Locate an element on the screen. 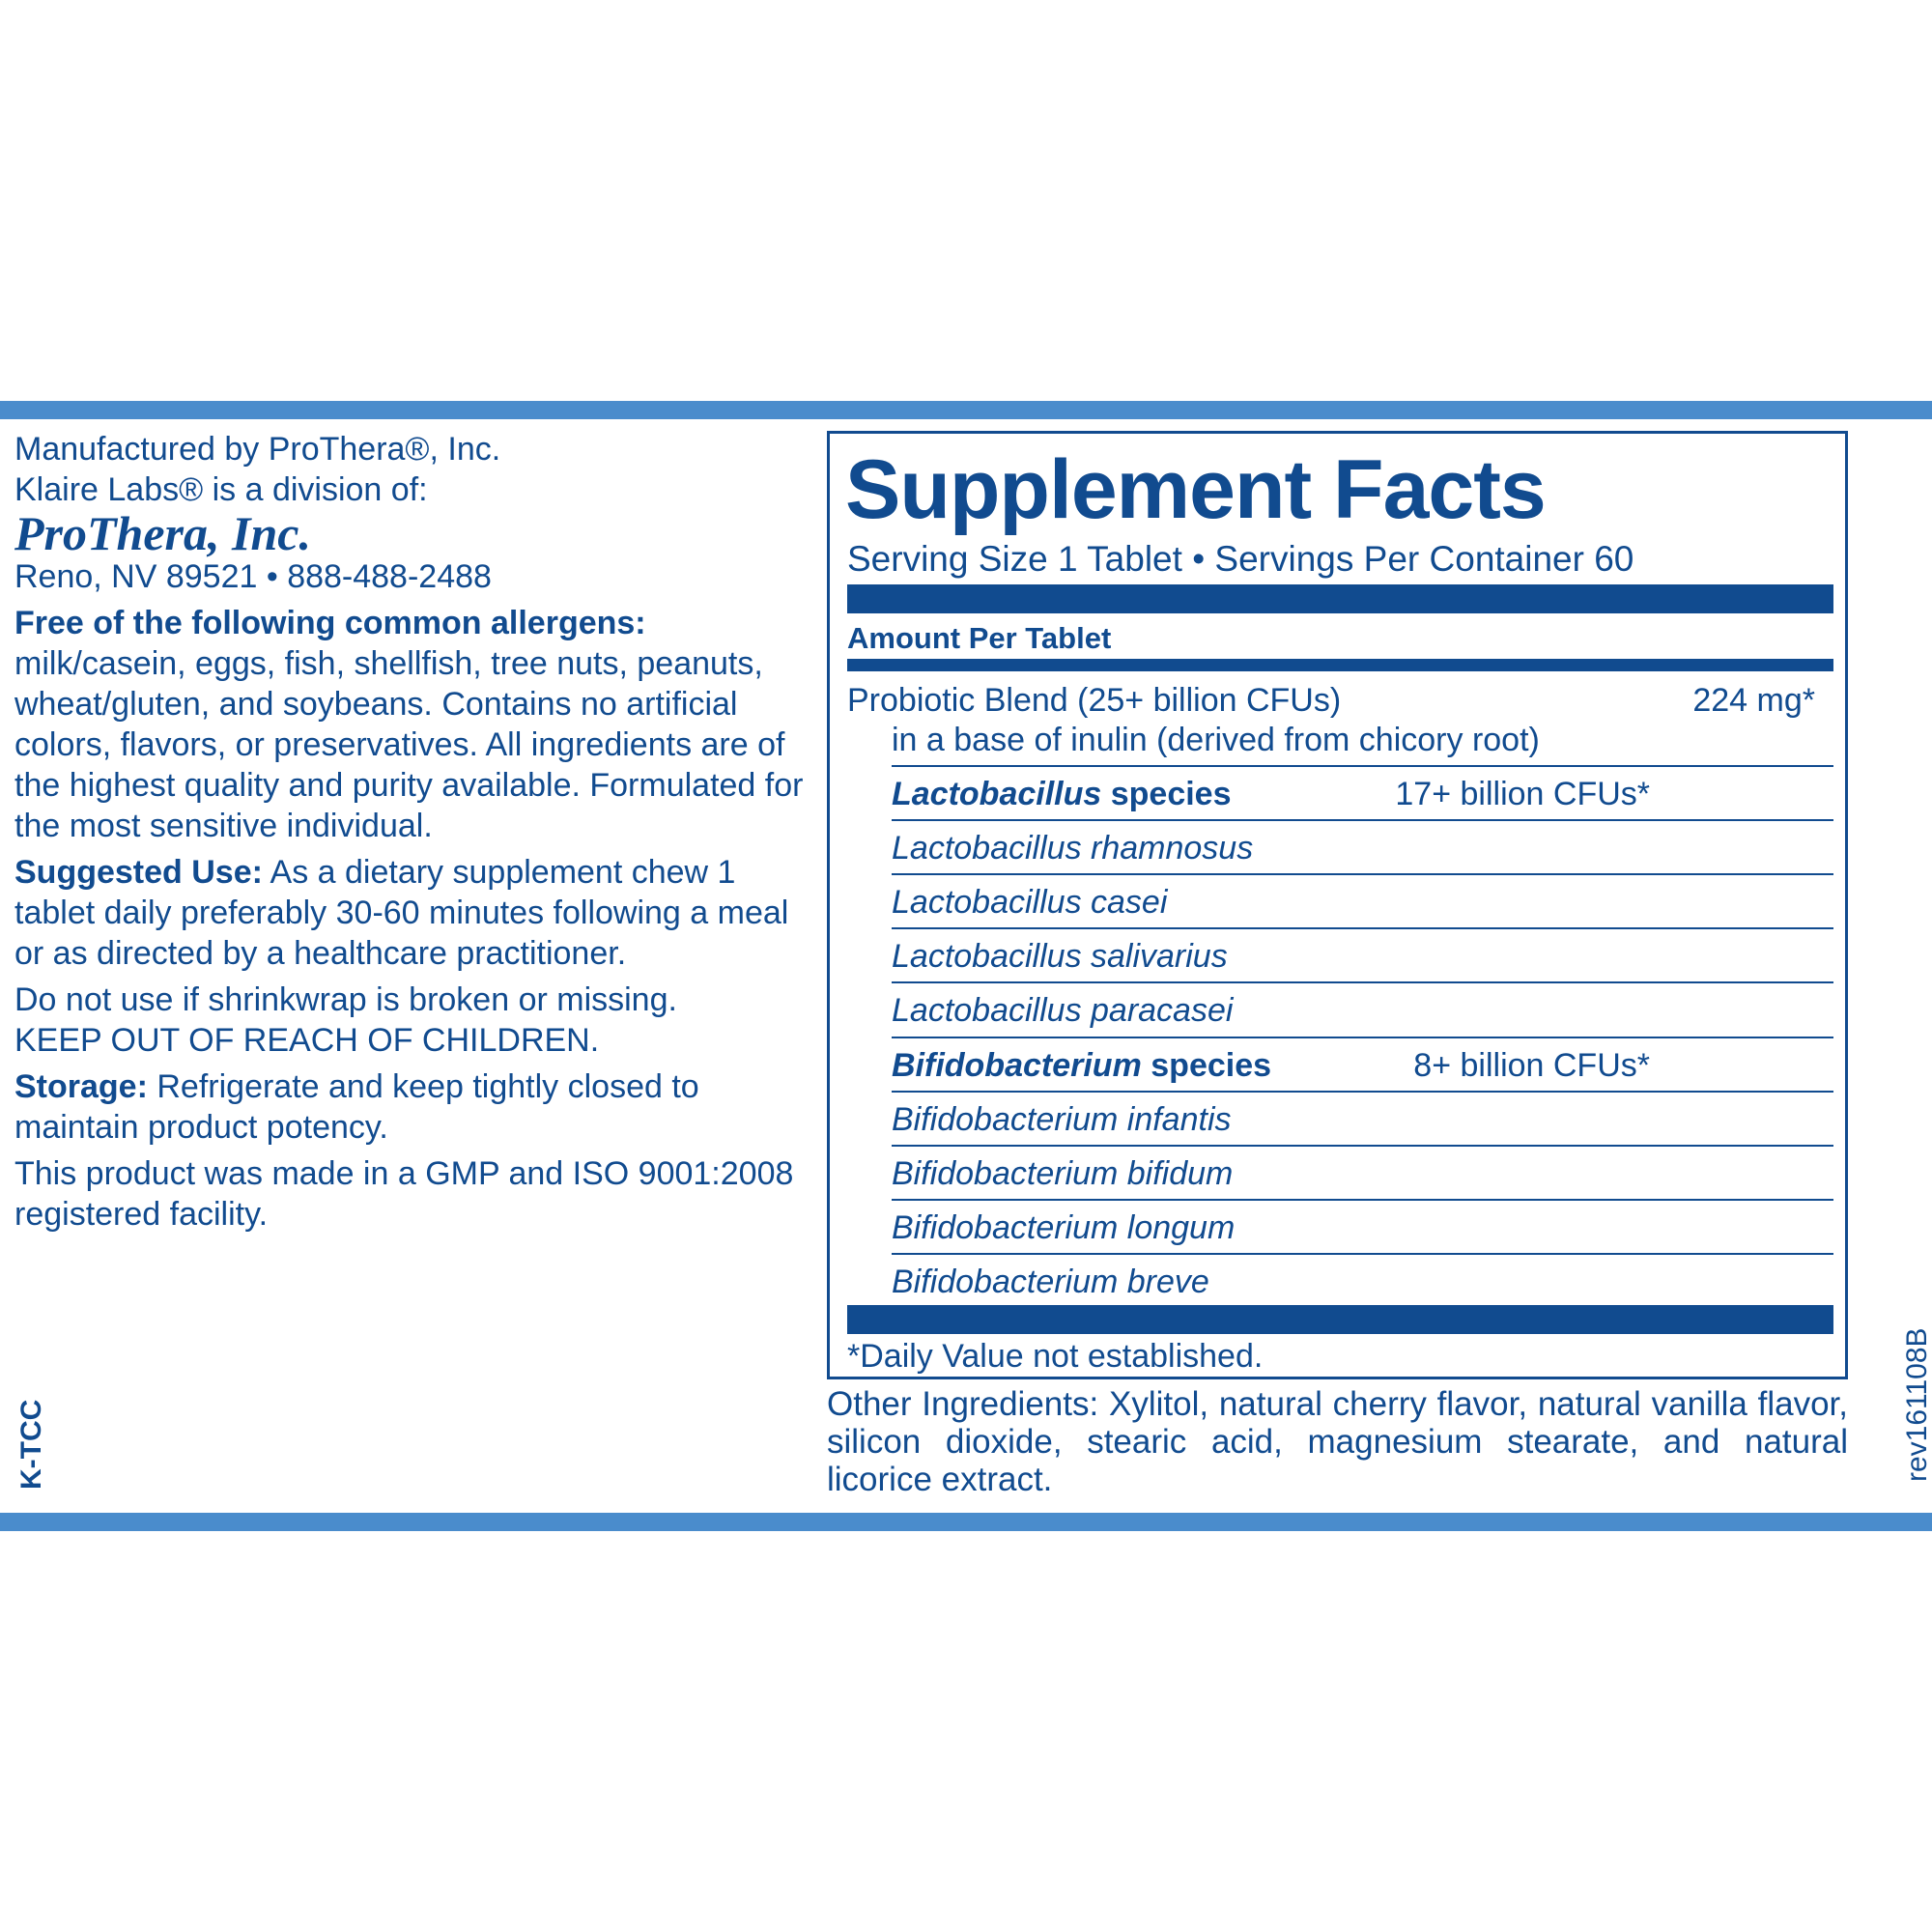 This screenshot has height=1932, width=1932. species-name: Bifidobacterium bifidum is located at coordinates (1063, 1173).